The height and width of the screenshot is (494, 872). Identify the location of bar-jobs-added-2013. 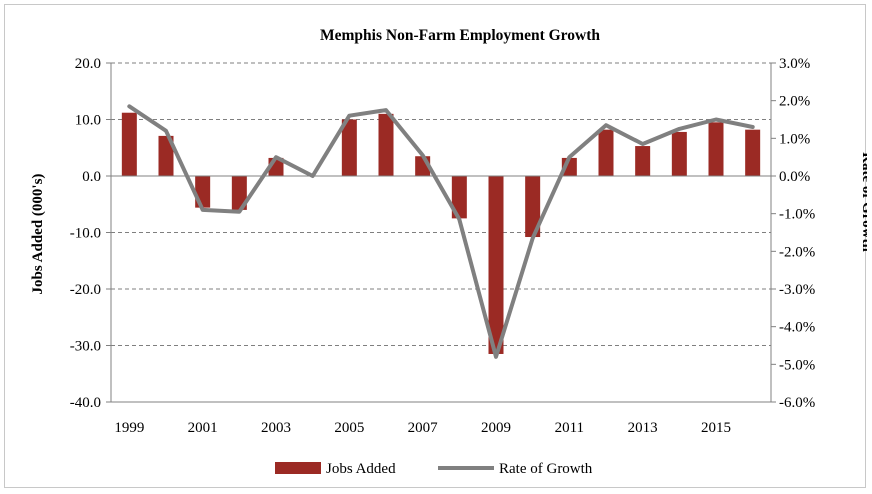
(643, 161).